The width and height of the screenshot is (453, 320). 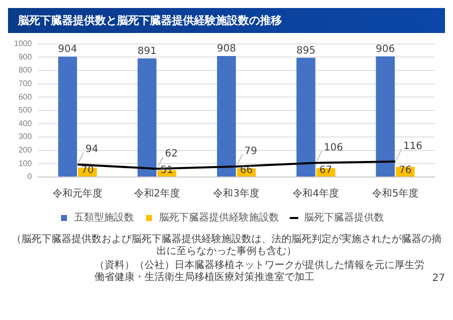 I want to click on x-tick-label: 令和4年度, so click(x=316, y=194).